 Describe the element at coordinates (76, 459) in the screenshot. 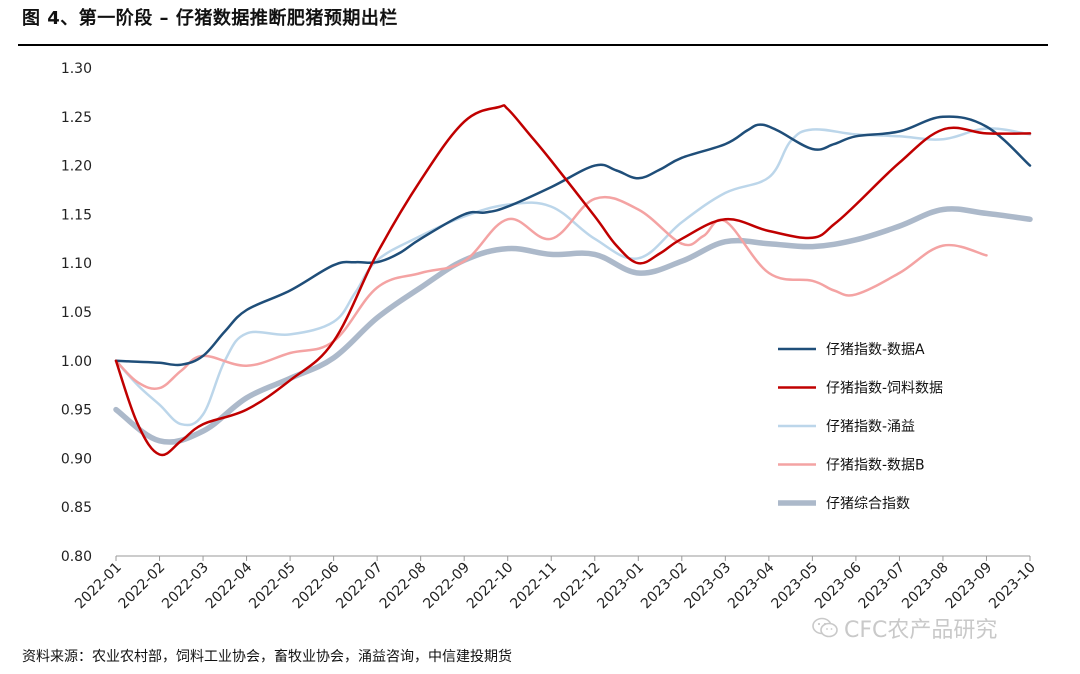

I see `y-tick-label: 0.90` at that location.